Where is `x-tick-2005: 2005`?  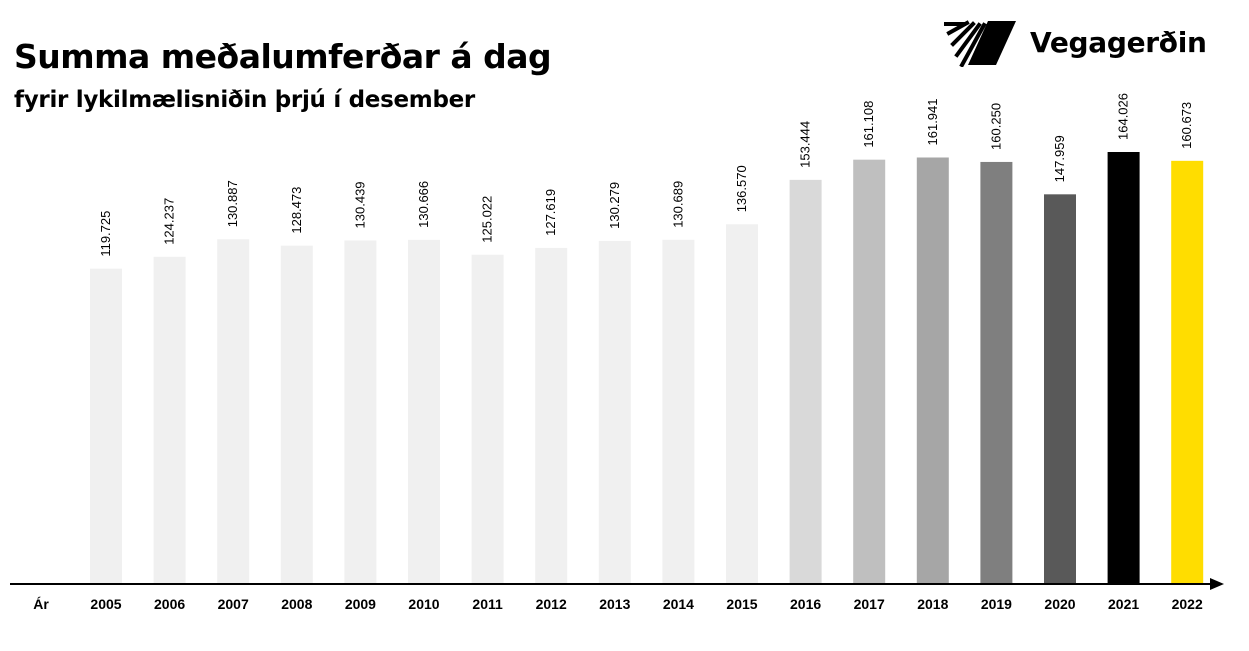 x-tick-2005: 2005 is located at coordinates (105, 604).